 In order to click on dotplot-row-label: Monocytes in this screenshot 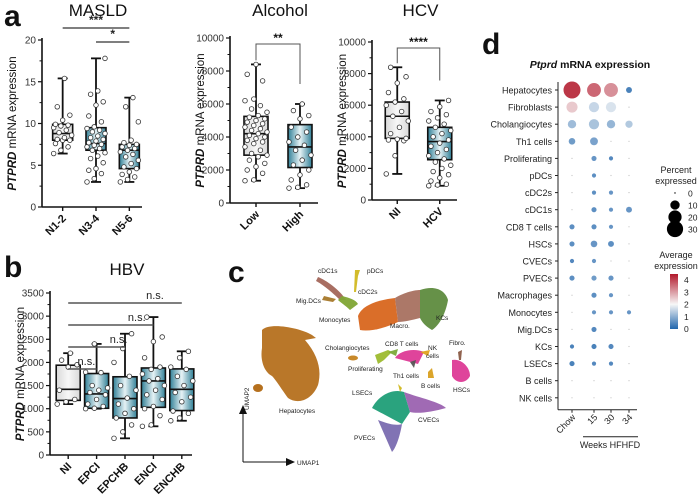, I will do `click(530, 313)`.